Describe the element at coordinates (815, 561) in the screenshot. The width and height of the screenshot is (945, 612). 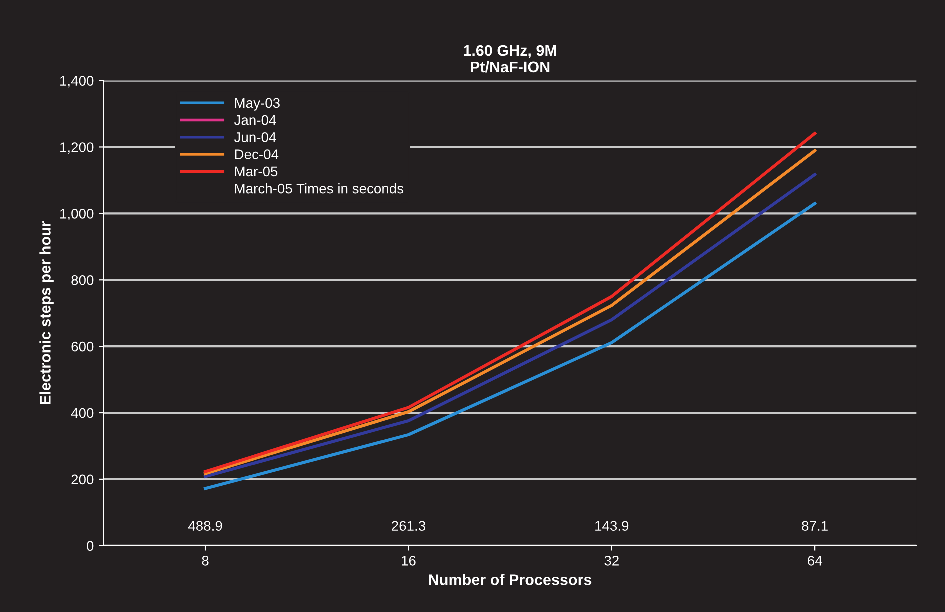
I see `x-tick-label: 64` at that location.